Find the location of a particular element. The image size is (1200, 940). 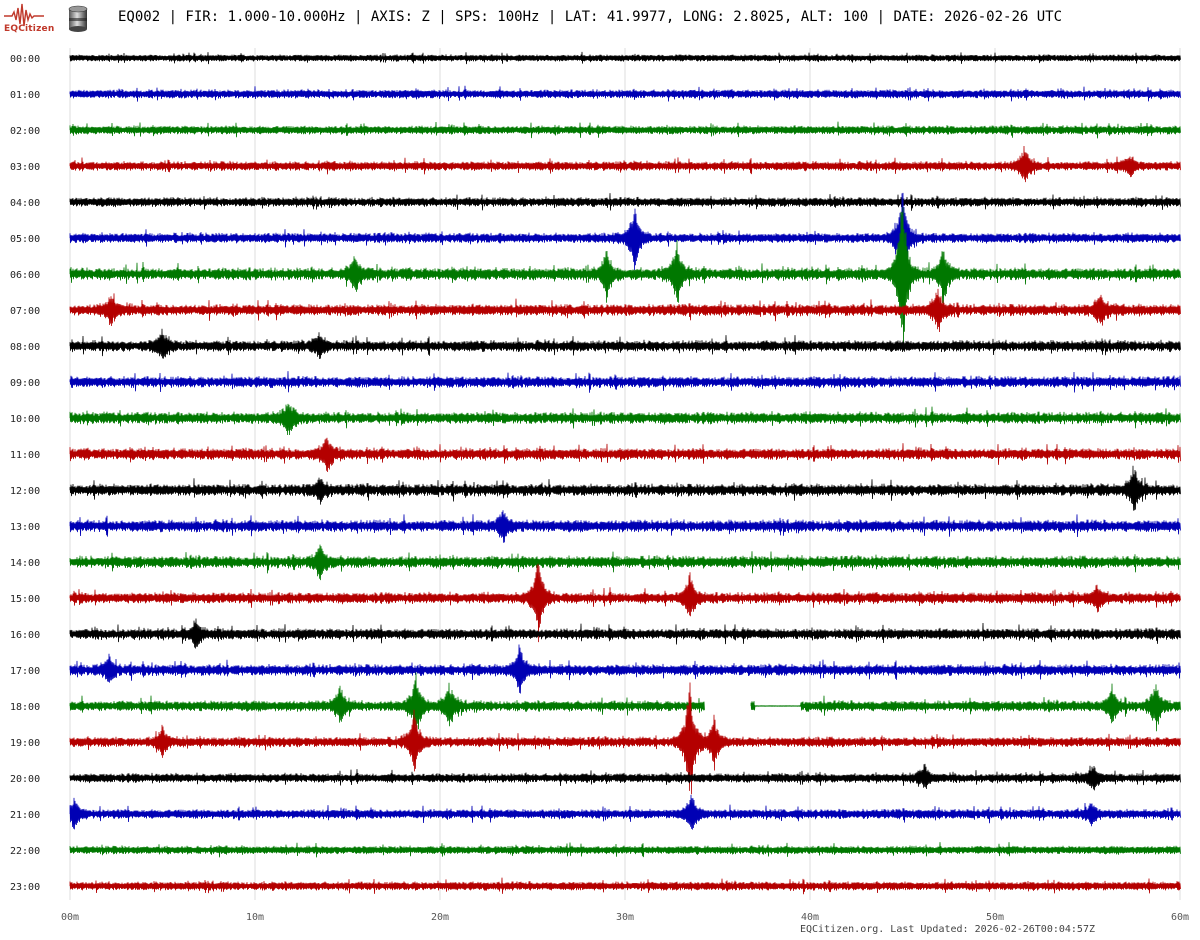

x-tick-label: 10m is located at coordinates (255, 917).